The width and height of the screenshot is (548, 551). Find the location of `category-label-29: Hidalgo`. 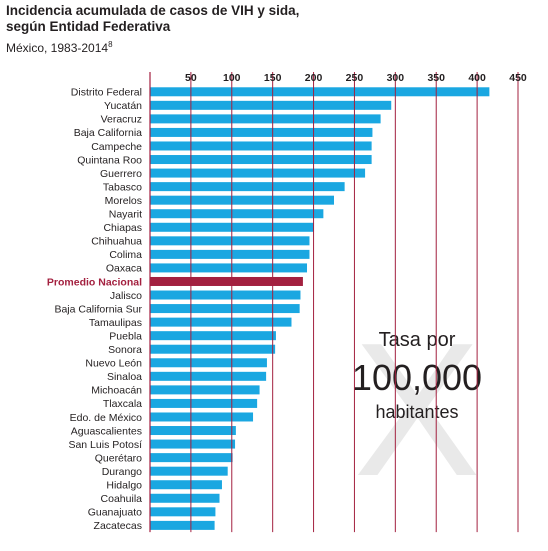

category-label-29: Hidalgo is located at coordinates (124, 486).